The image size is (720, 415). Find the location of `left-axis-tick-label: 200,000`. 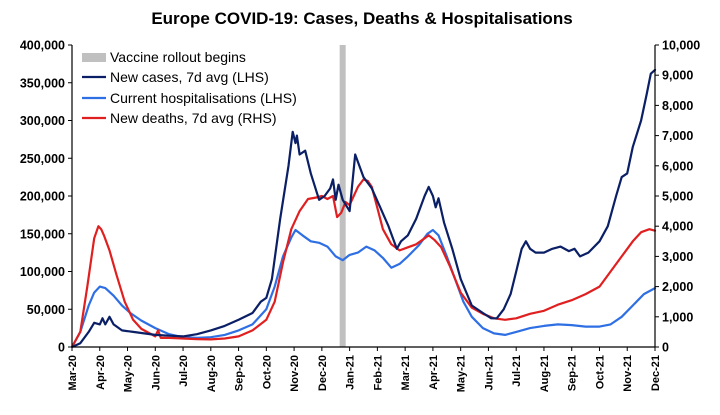

left-axis-tick-label: 200,000 is located at coordinates (42, 197).